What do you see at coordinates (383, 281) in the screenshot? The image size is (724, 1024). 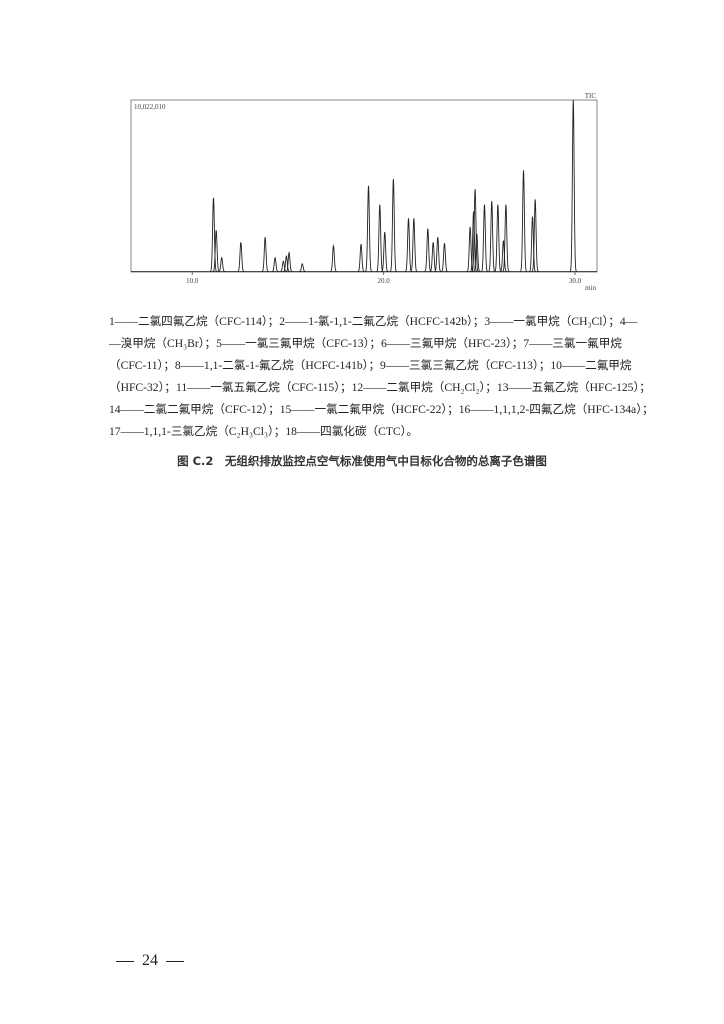 I see `x-tick-label: 20.0` at bounding box center [383, 281].